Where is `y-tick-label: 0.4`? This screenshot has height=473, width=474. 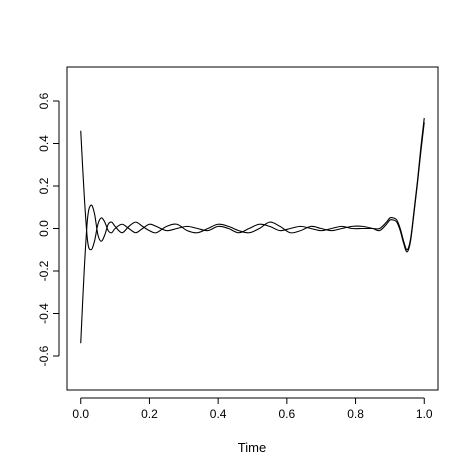
y-tick-label: 0.4 is located at coordinates (44, 143).